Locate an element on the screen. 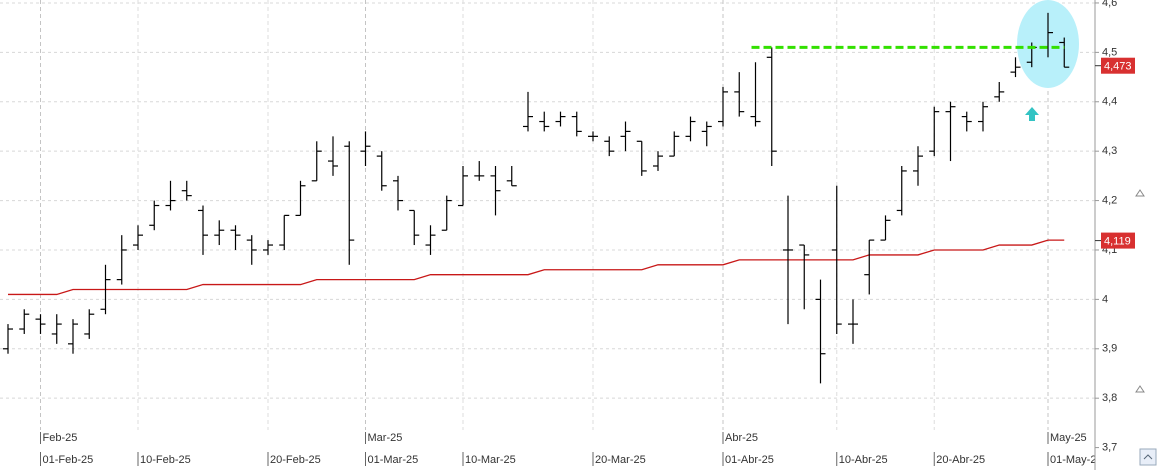  price-label: 4,473 is located at coordinates (1118, 67).